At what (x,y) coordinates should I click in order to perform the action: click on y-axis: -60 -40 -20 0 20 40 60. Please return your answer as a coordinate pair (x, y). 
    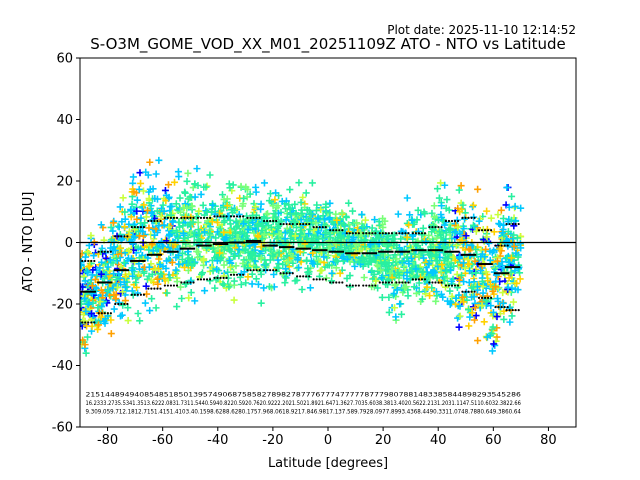
    Looking at the image, I should click on (66, 244).